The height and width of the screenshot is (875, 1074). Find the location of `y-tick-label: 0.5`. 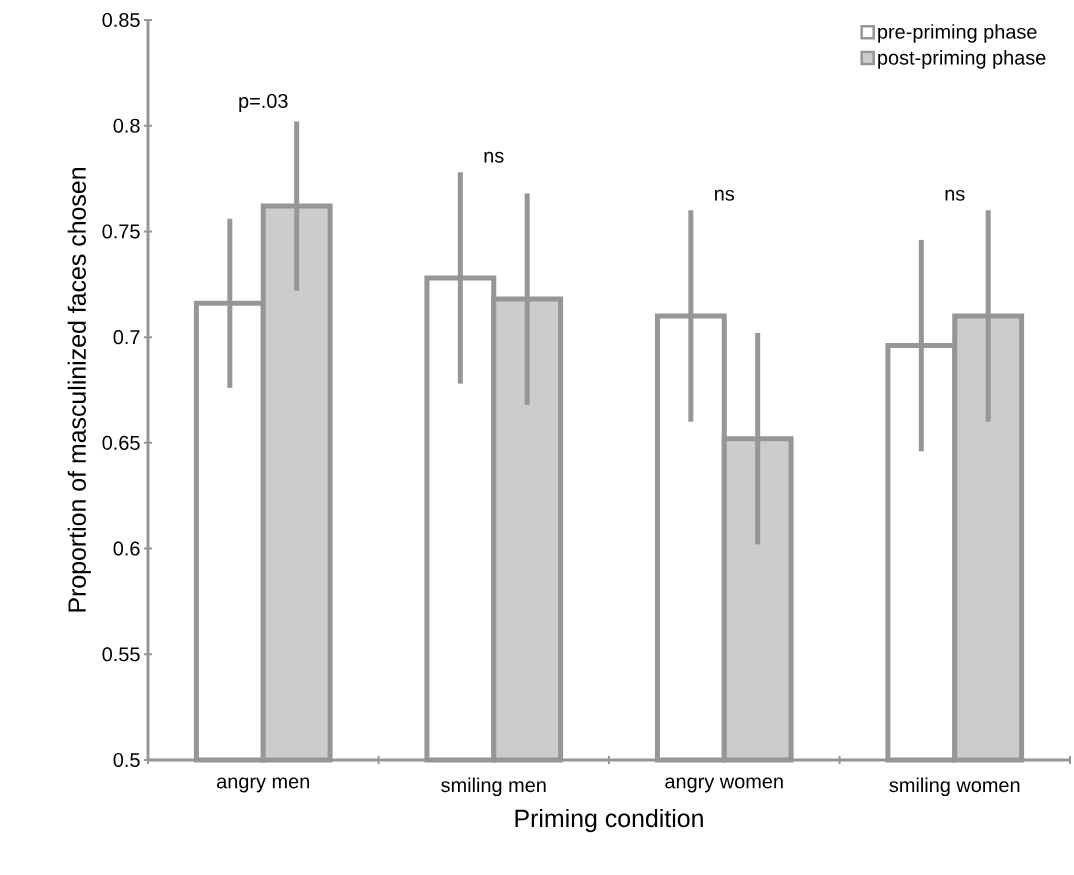

y-tick-label: 0.5 is located at coordinates (126, 760).